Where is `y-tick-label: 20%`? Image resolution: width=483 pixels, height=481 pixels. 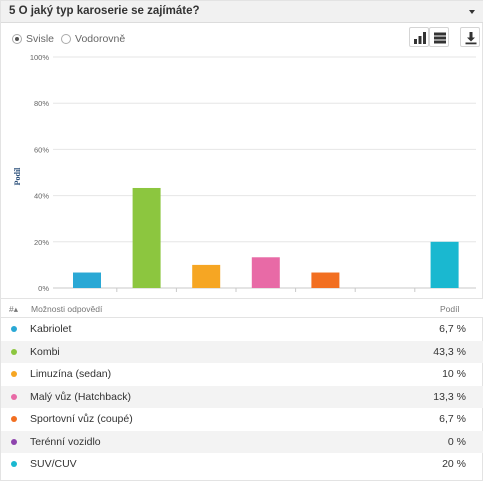
y-tick-label: 20% is located at coordinates (41, 242).